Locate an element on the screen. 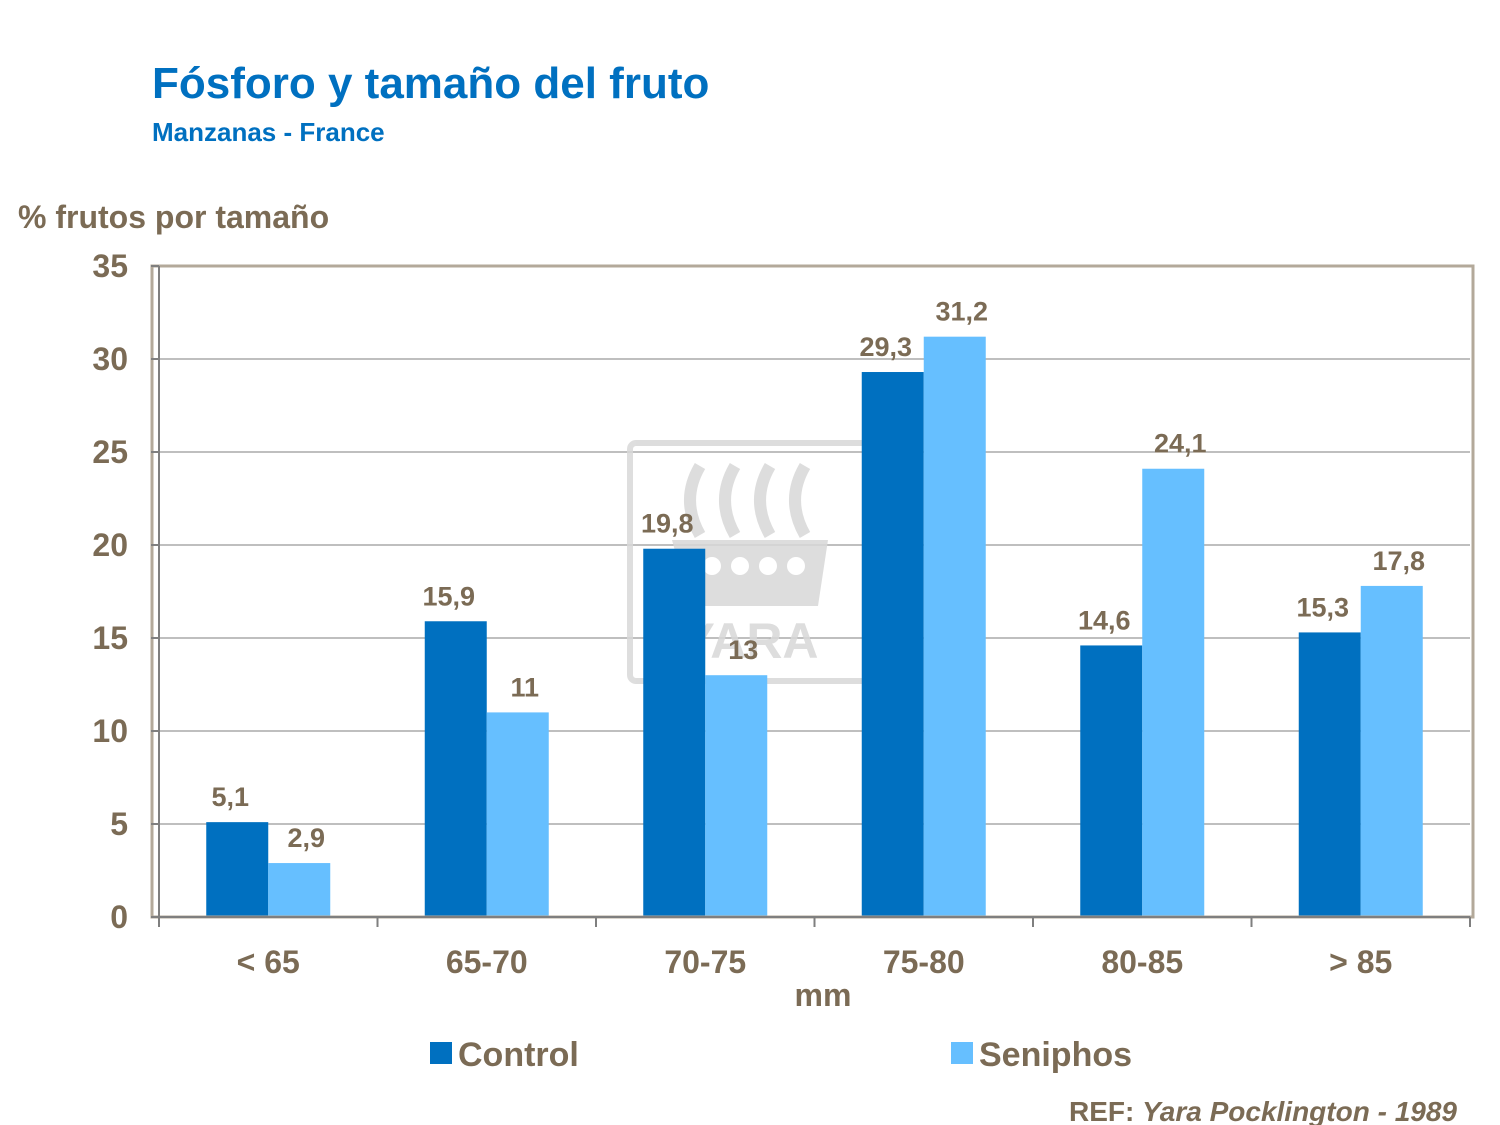  y-tick-label: 15 is located at coordinates (110, 638).